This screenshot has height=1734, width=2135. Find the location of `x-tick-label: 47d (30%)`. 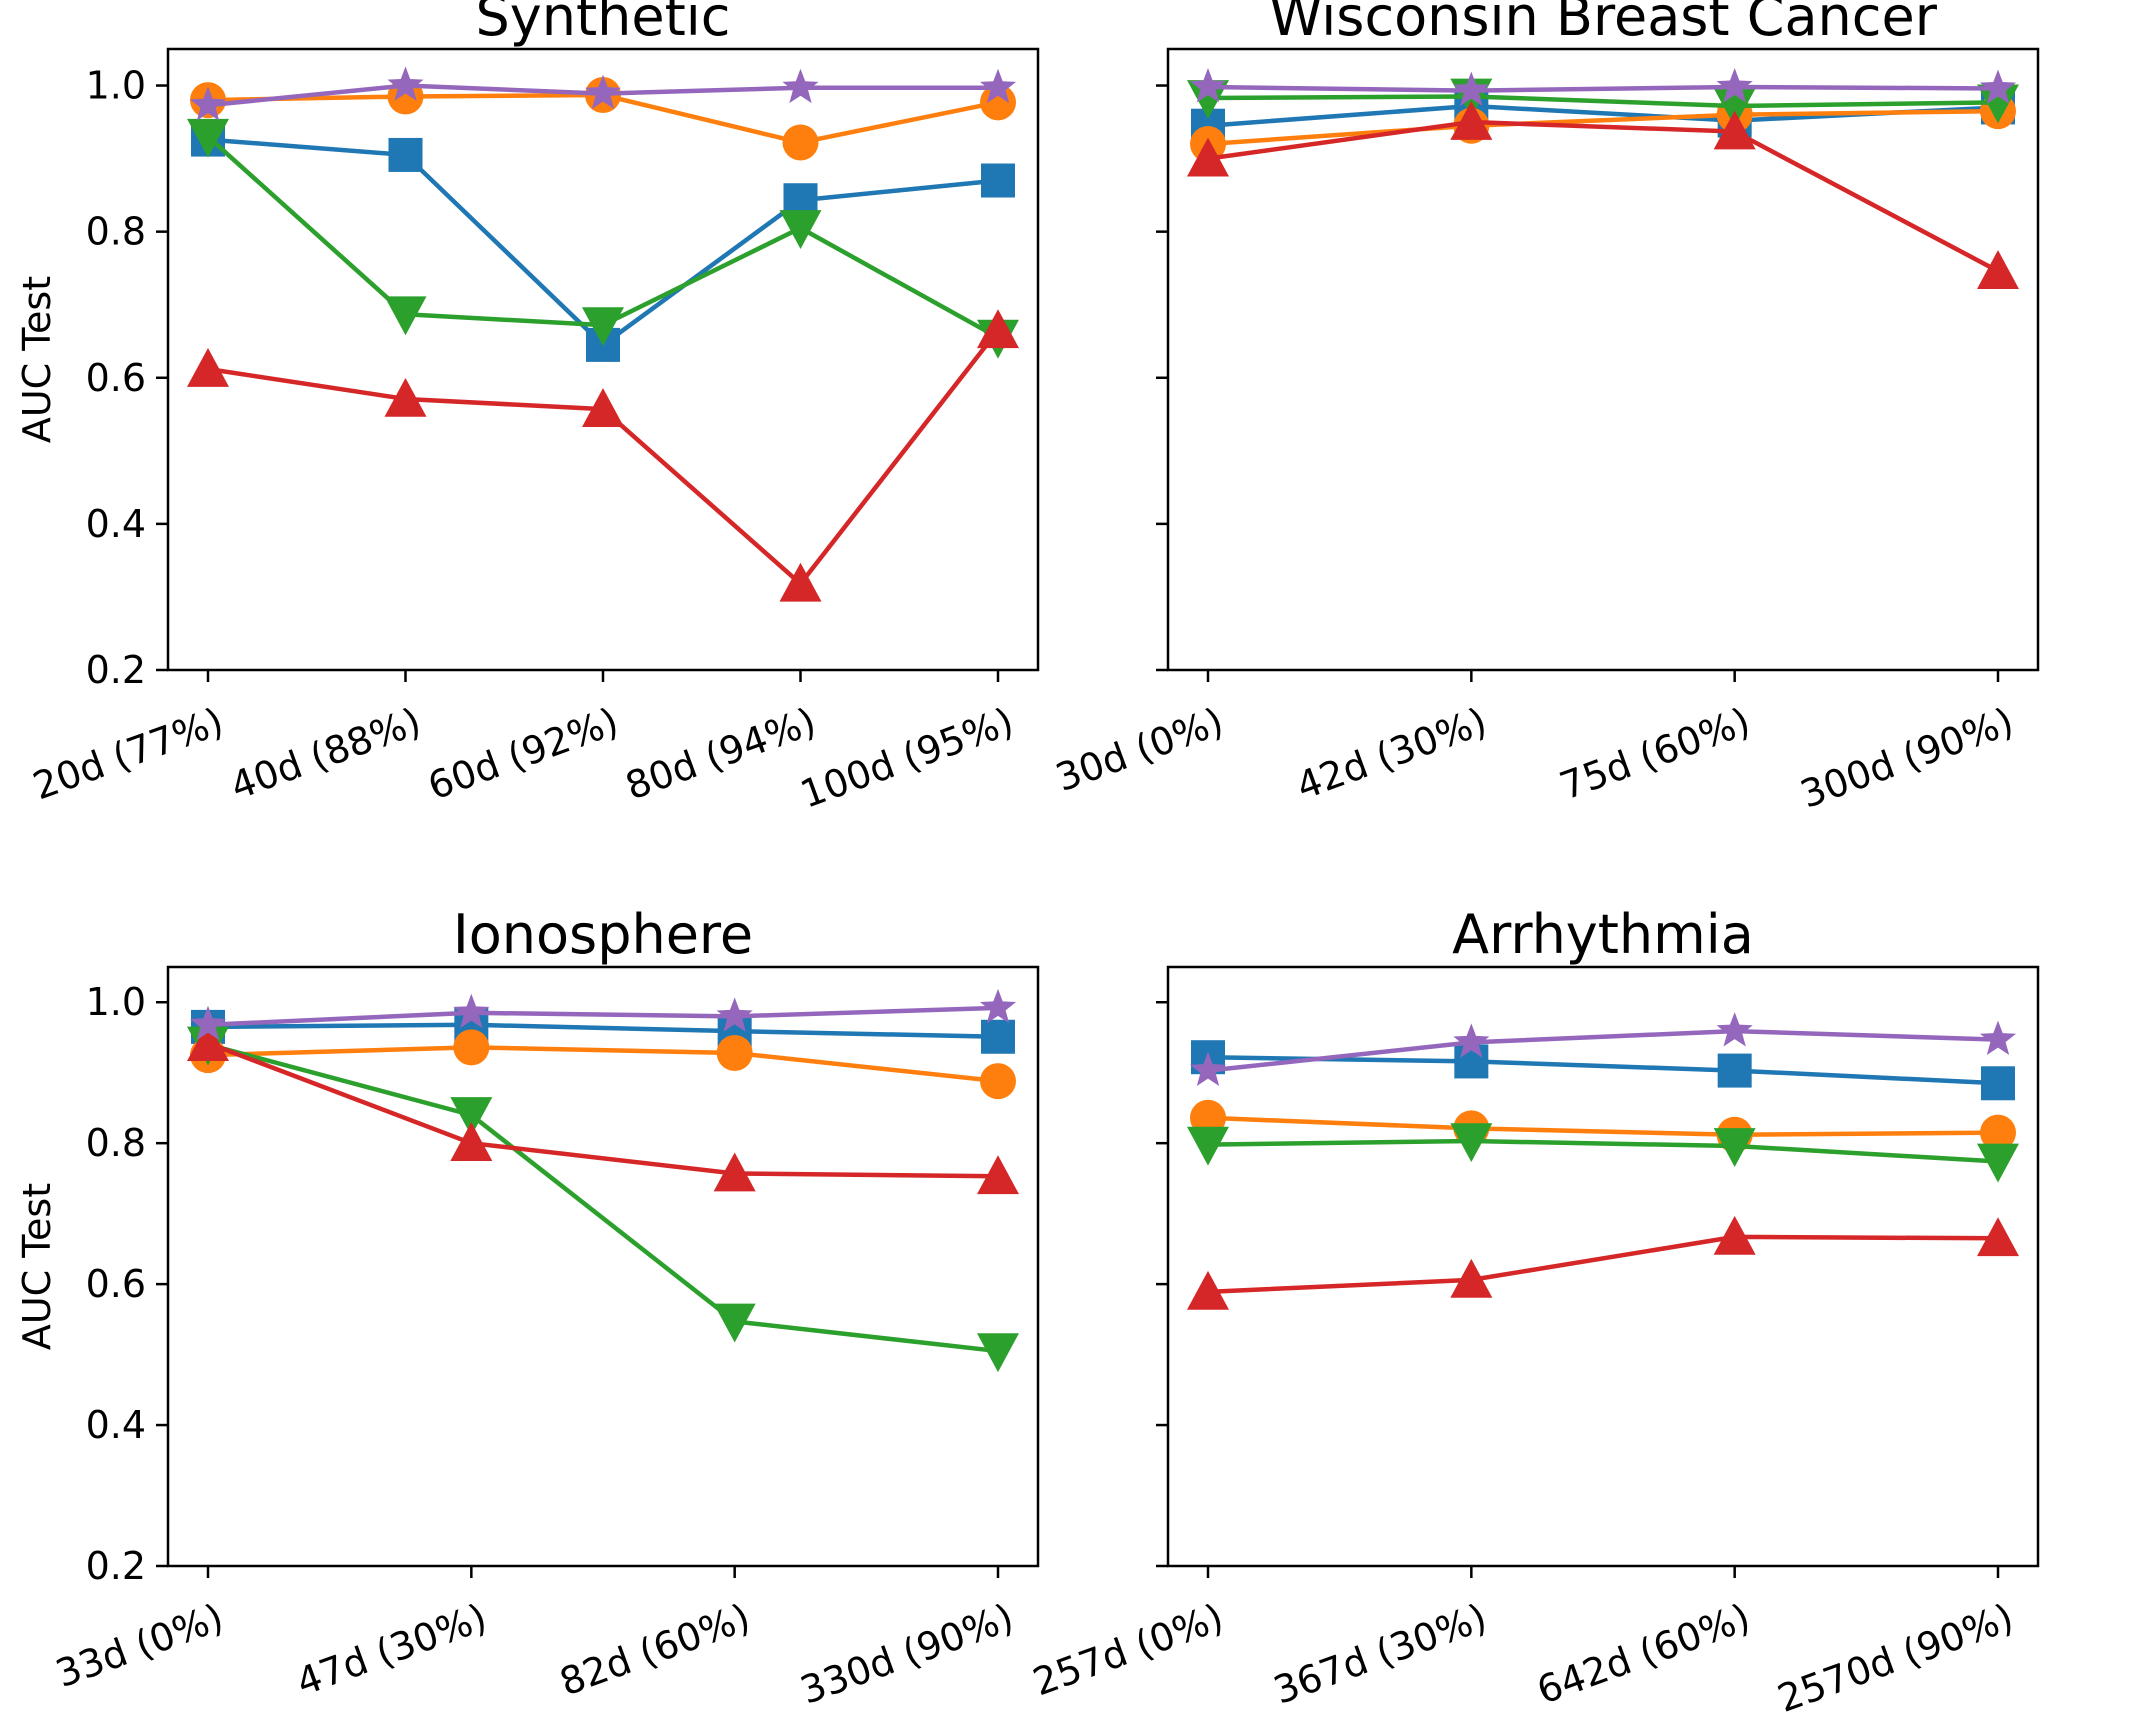

x-tick-label: 47d (30%) is located at coordinates (392, 1649).